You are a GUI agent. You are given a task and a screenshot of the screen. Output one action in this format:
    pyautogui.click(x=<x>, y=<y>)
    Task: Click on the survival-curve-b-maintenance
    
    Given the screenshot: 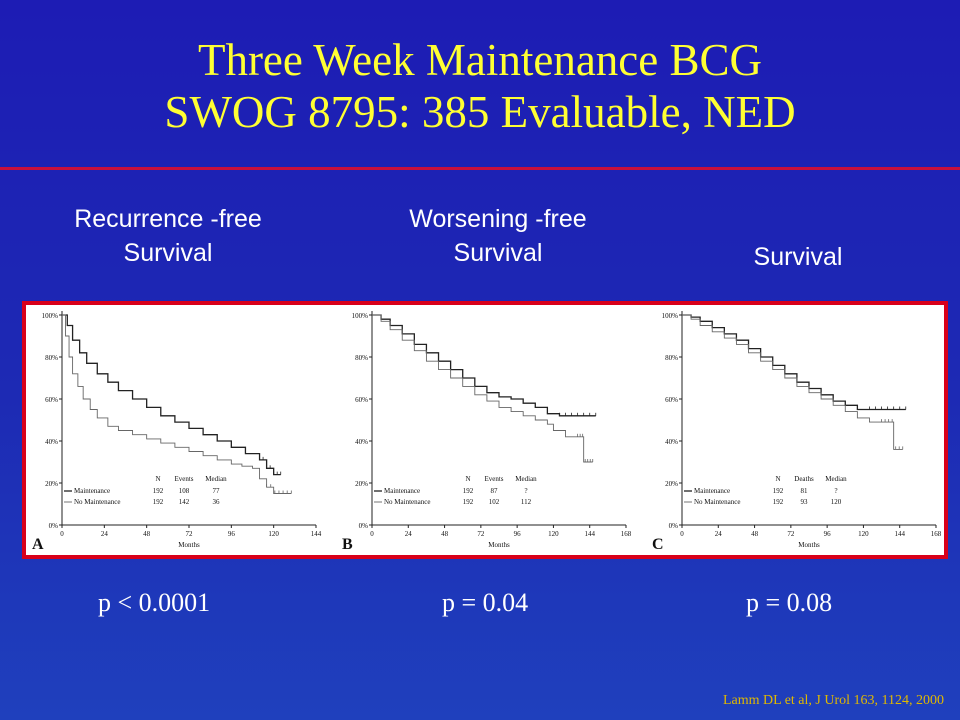 What is the action you would take?
    pyautogui.click(x=484, y=365)
    